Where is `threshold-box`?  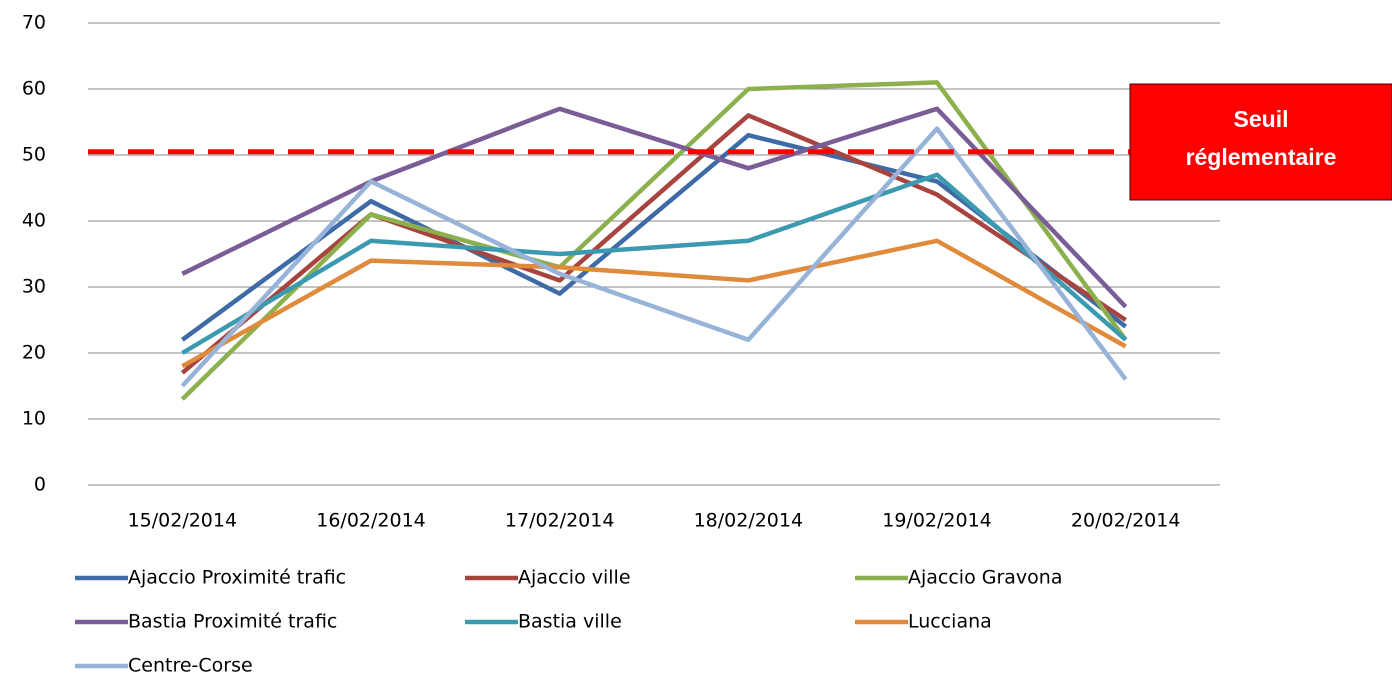
threshold-box is located at coordinates (1260, 142).